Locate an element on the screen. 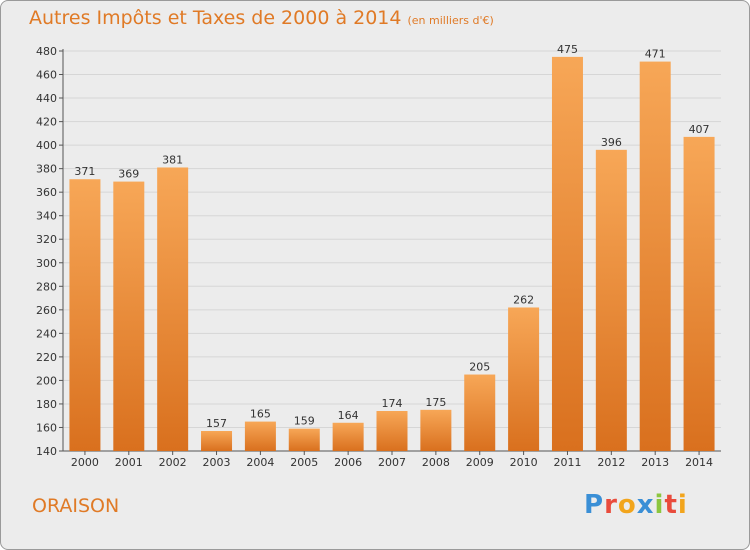 The height and width of the screenshot is (550, 750). data-label: 396 is located at coordinates (611, 142).